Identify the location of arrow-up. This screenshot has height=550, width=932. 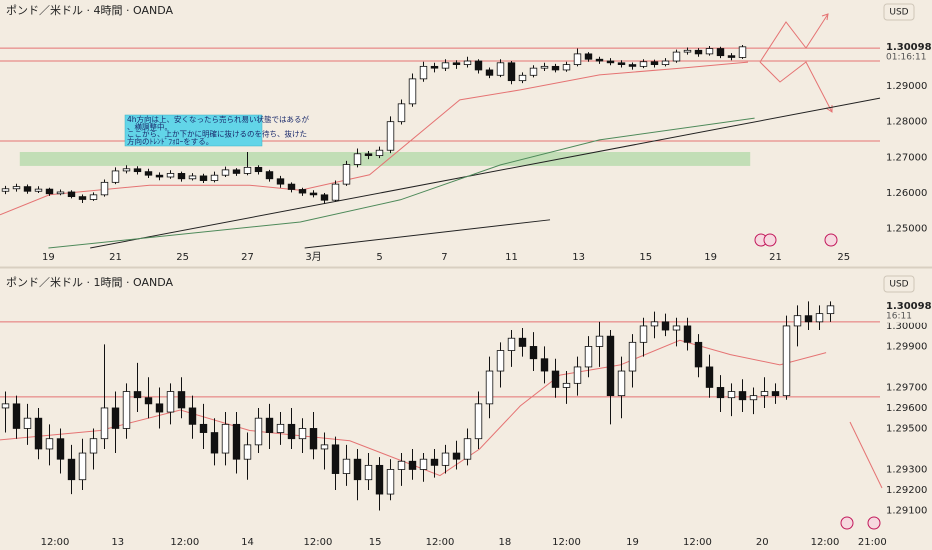
(794, 38).